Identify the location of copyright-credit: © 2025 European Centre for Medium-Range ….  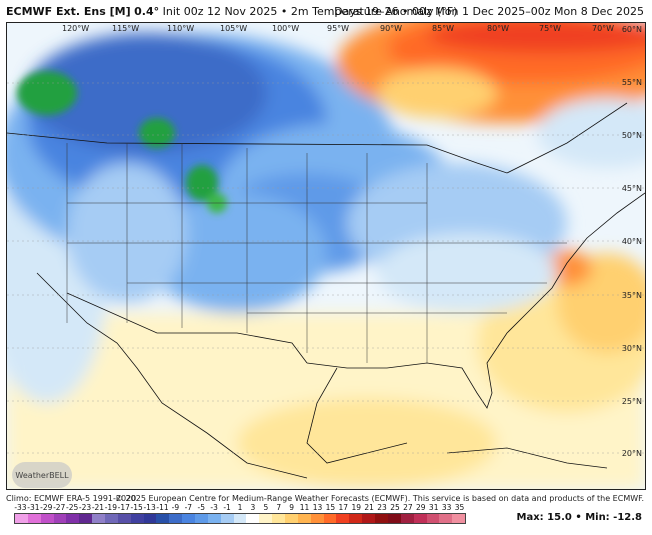
(379, 498).